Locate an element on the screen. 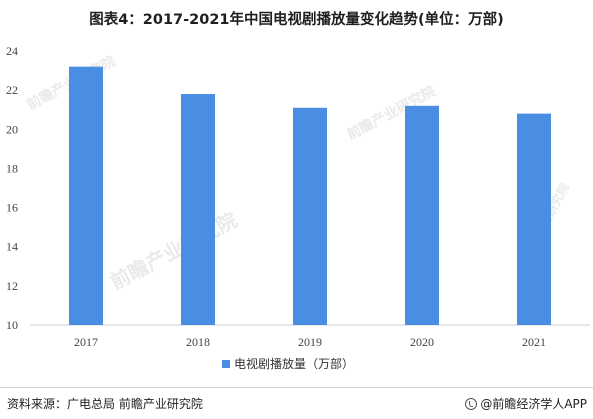 The image size is (593, 419). y-tick-label: 14 is located at coordinates (12, 247).